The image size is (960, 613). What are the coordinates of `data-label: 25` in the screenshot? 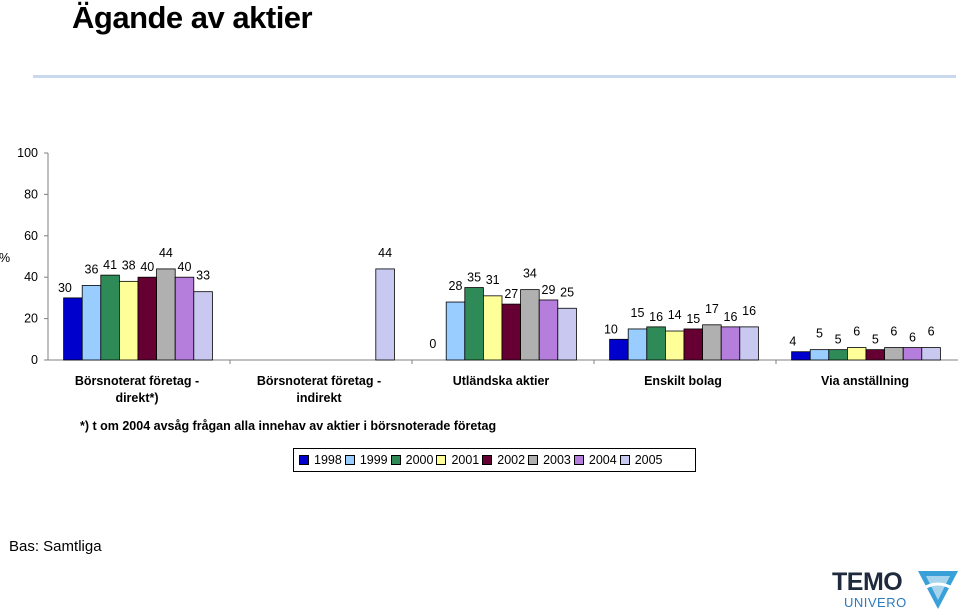 It's located at (567, 292).